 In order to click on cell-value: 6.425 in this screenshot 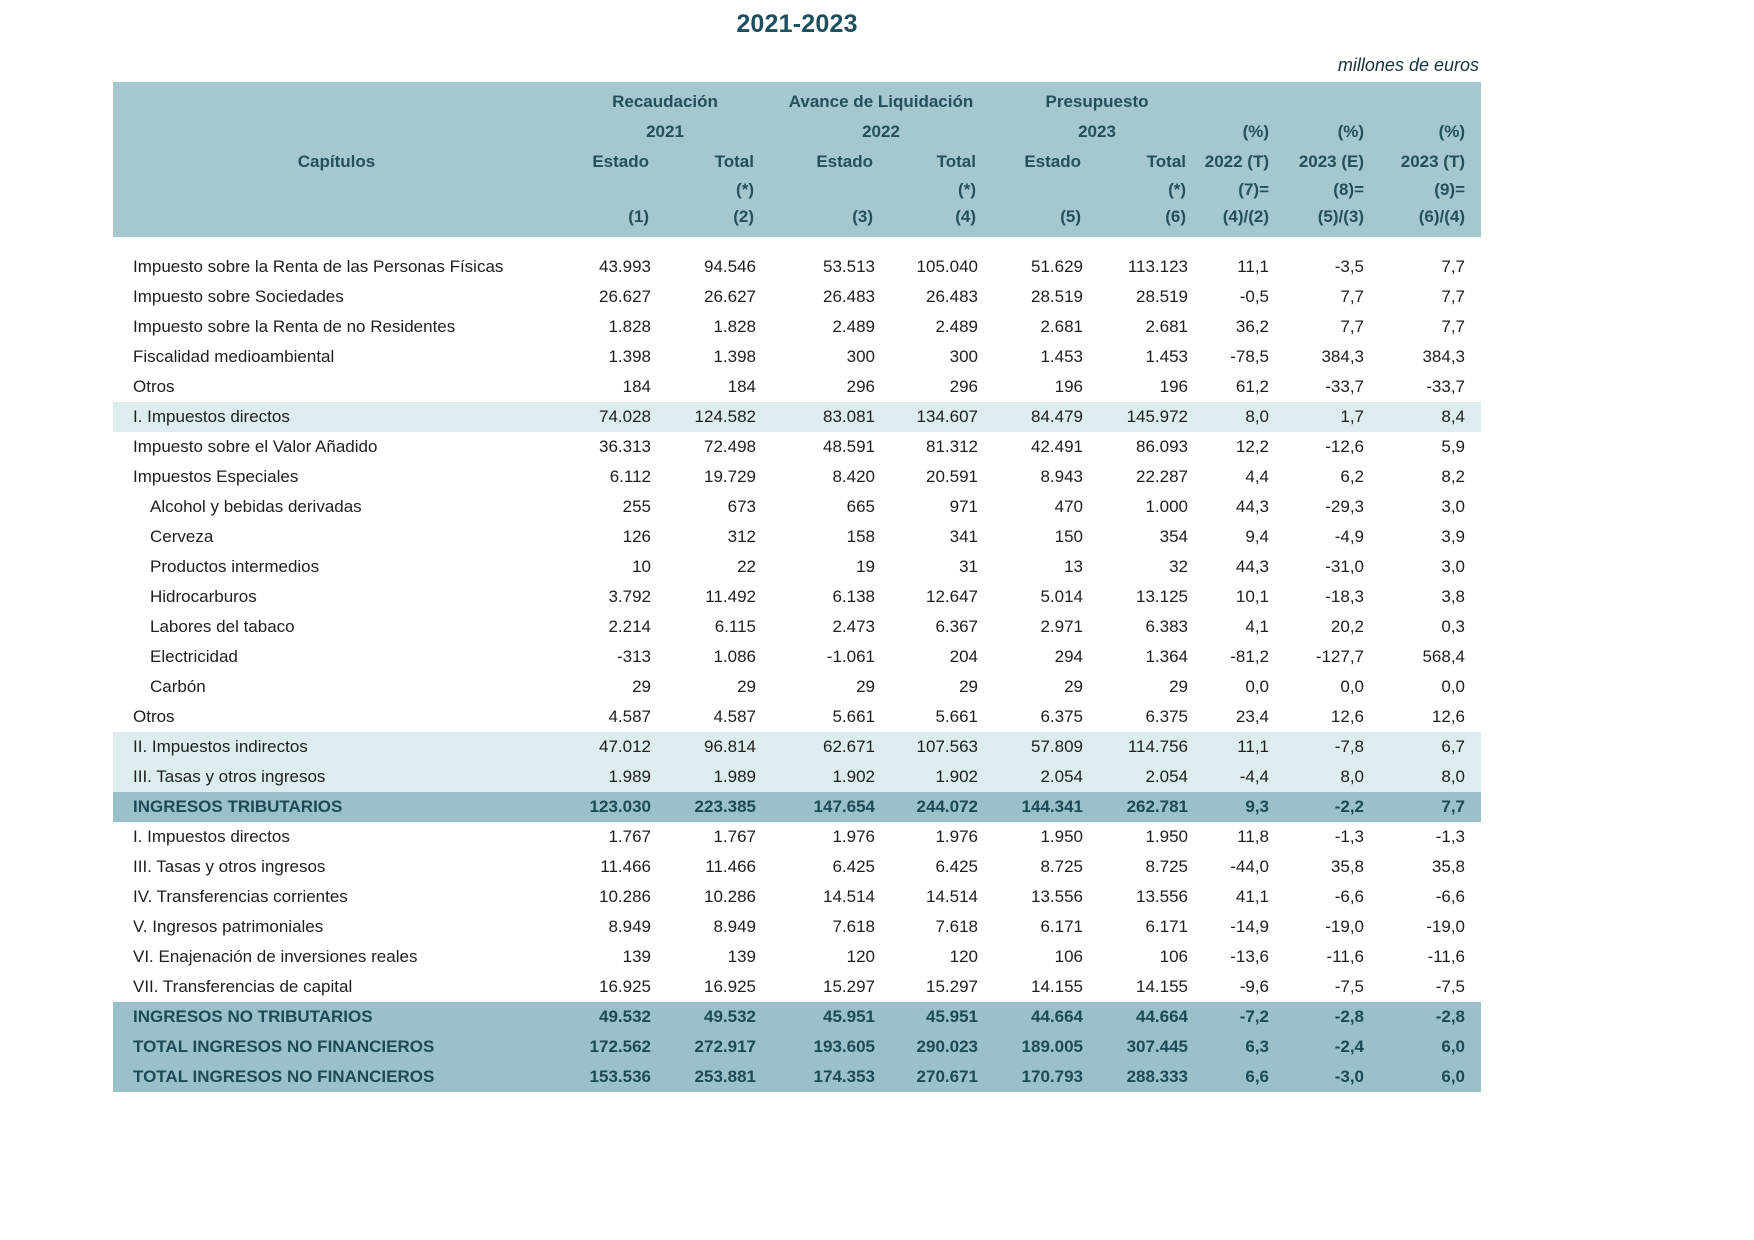, I will do `click(940, 867)`.